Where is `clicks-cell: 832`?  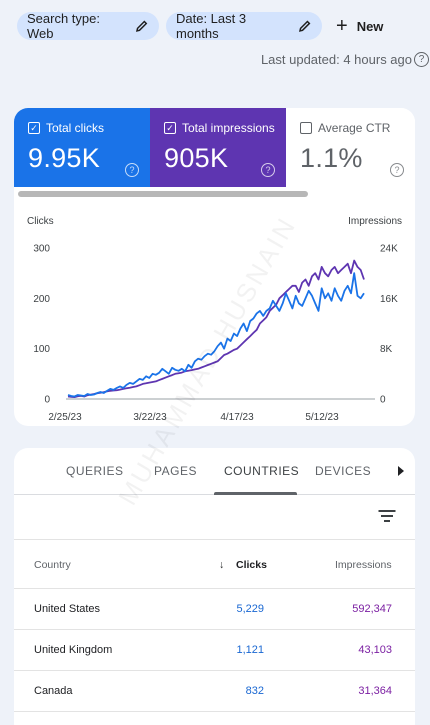 clicks-cell: 832 is located at coordinates (254, 691).